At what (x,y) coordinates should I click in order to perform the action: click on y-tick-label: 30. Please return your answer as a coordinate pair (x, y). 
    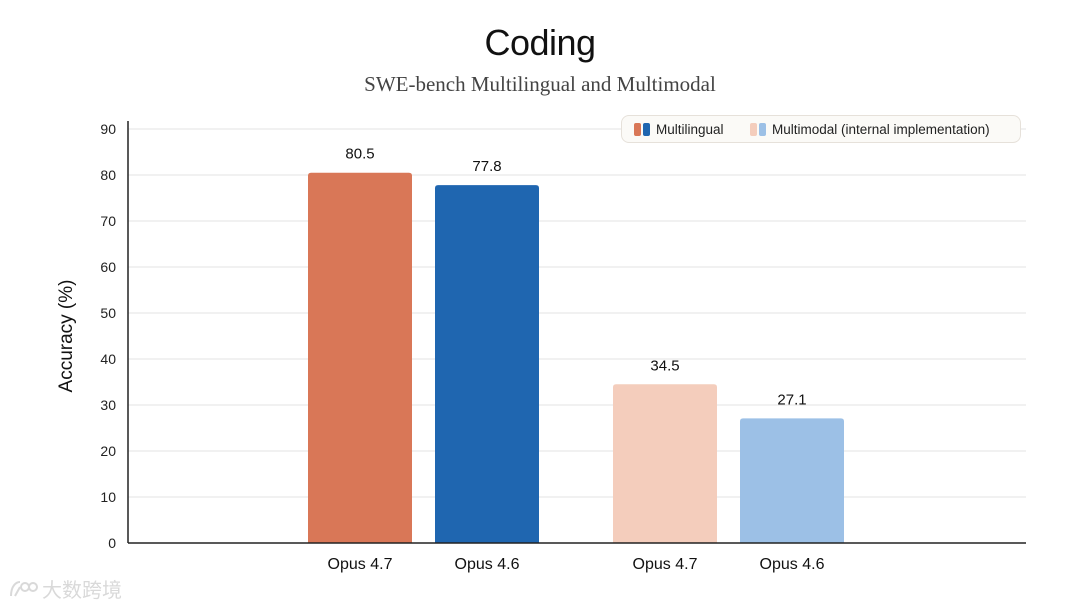
    Looking at the image, I should click on (108, 405).